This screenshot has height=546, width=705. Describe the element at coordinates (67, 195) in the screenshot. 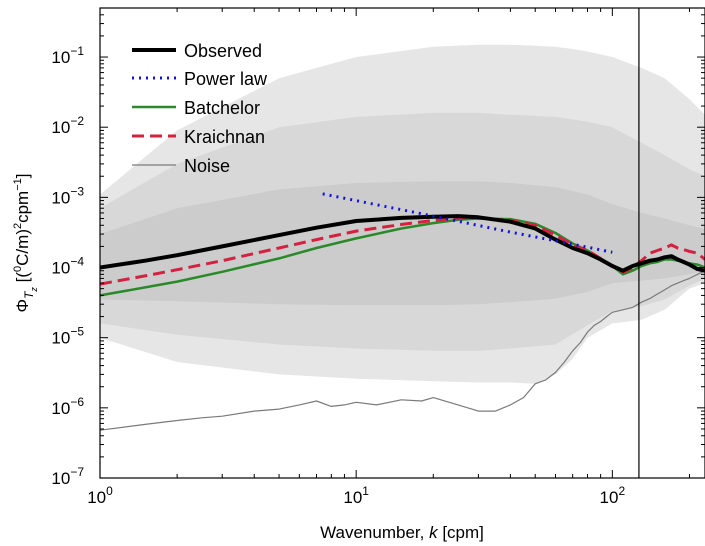

I see `y-tick-label: 10⁻³` at that location.